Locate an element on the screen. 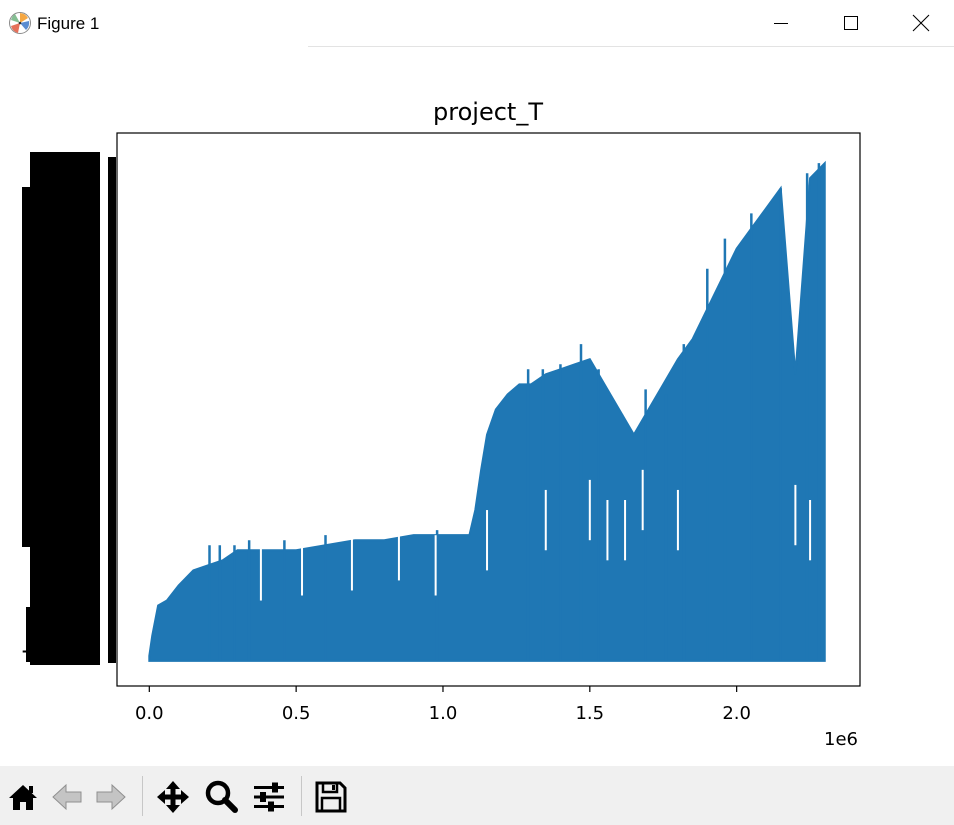  configure-subplots-button is located at coordinates (269, 797).